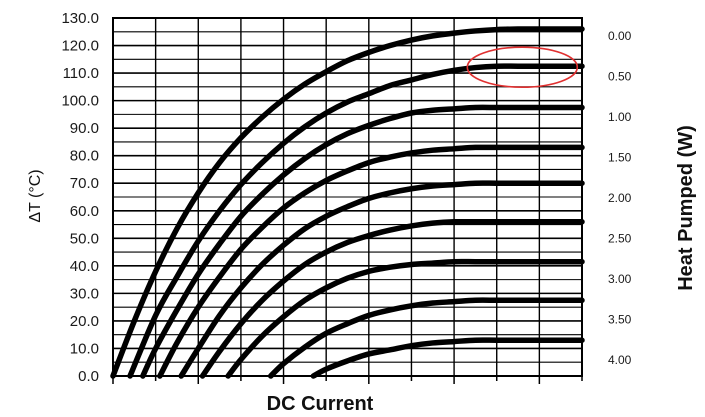 The width and height of the screenshot is (705, 417). What do you see at coordinates (620, 36) in the screenshot?
I see `right-tick-label: 0.00` at bounding box center [620, 36].